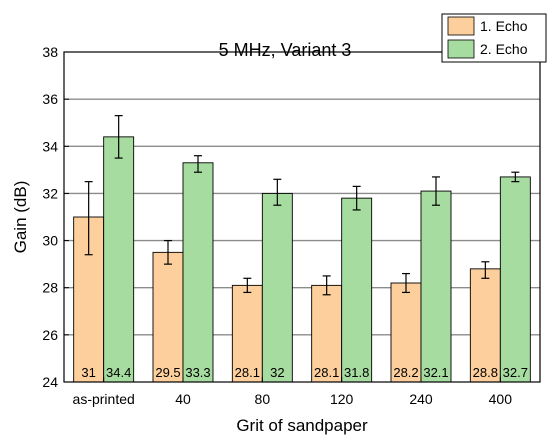  I want to click on x-tick-label: as-printed, so click(104, 399).